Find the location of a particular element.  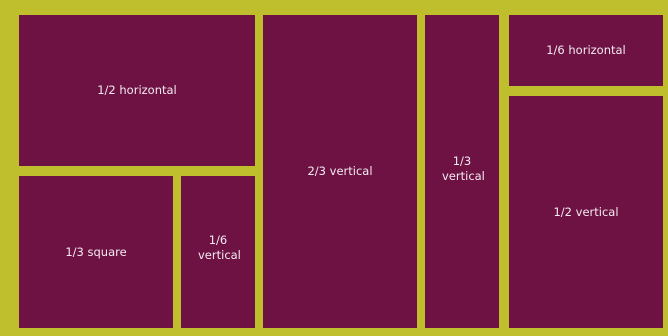

tile-sixth-horizontal: 1/6 horizontal is located at coordinates (586, 50).